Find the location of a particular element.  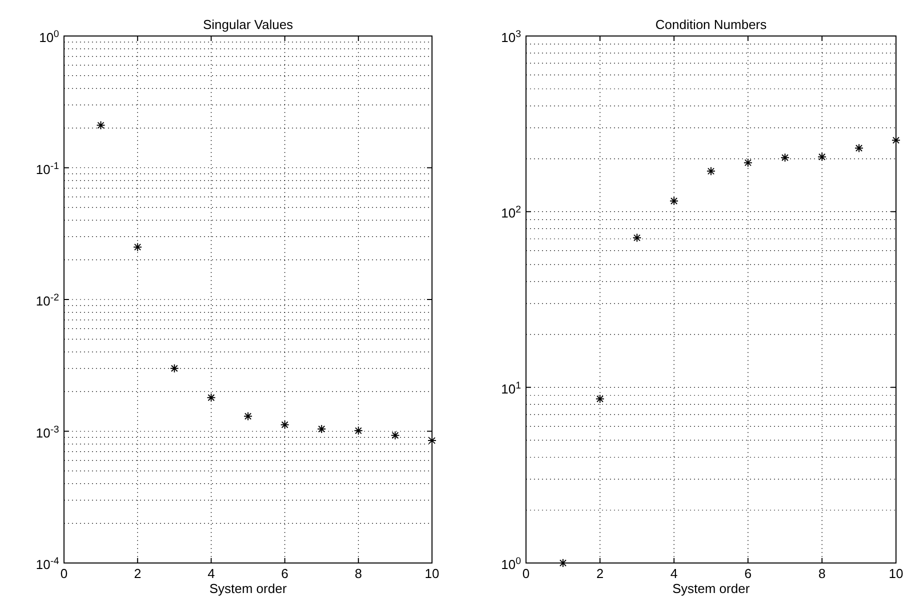

y-tick-label: 10$^{-3}$ is located at coordinates (47, 432).